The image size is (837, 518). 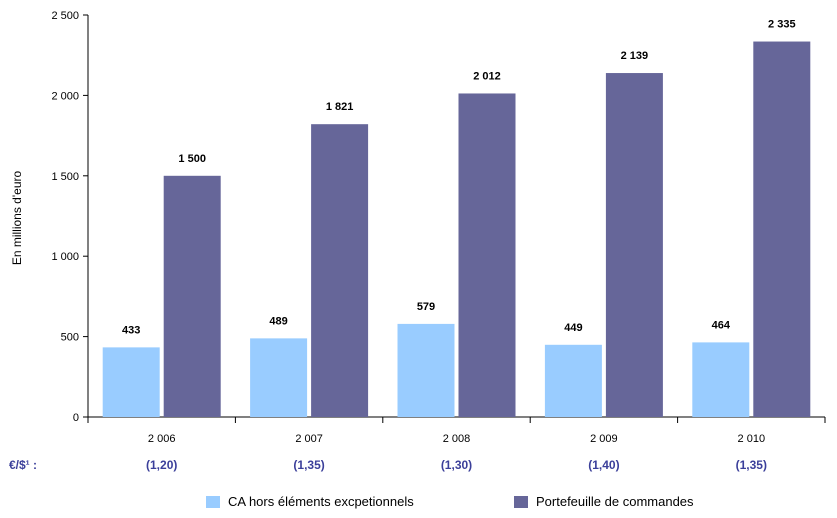 I want to click on x-tick-label: 2 009, so click(x=604, y=439).